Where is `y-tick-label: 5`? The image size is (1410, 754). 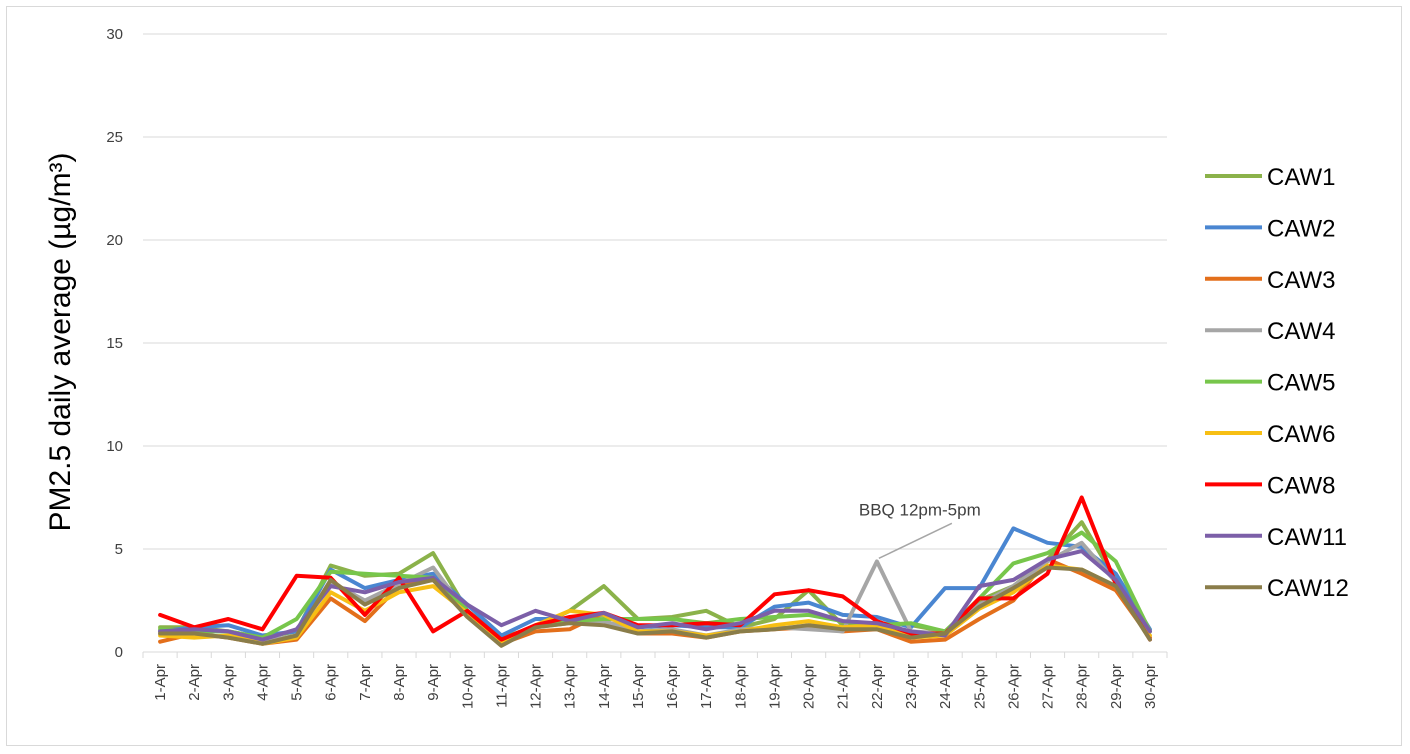 y-tick-label: 5 is located at coordinates (119, 549).